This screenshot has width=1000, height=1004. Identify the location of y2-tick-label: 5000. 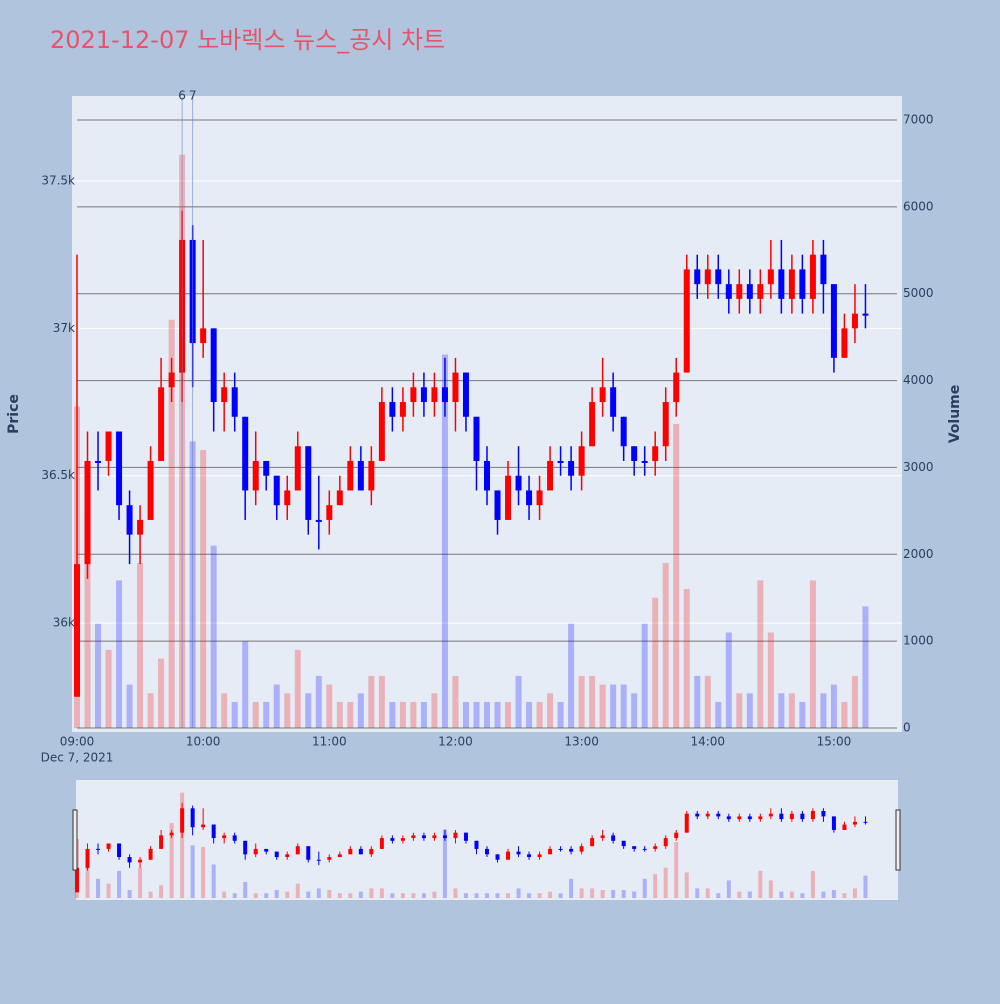
(918, 293).